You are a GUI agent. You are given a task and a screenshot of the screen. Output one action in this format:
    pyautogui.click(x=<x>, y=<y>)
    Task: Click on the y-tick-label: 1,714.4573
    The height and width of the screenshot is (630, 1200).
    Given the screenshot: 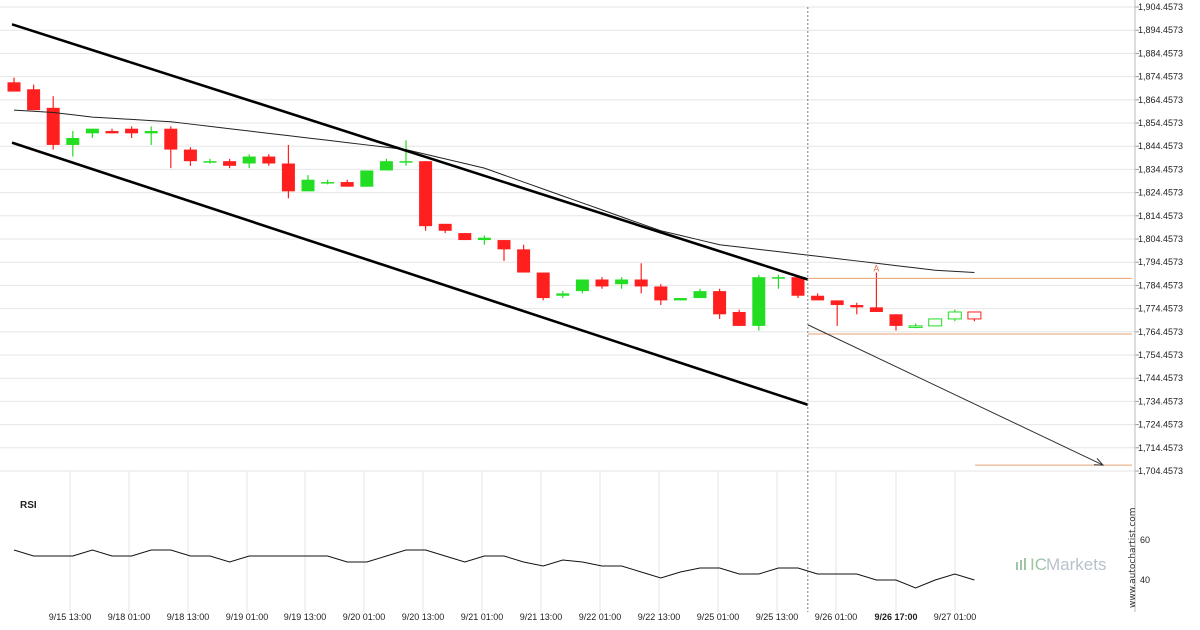 What is the action you would take?
    pyautogui.click(x=1160, y=448)
    